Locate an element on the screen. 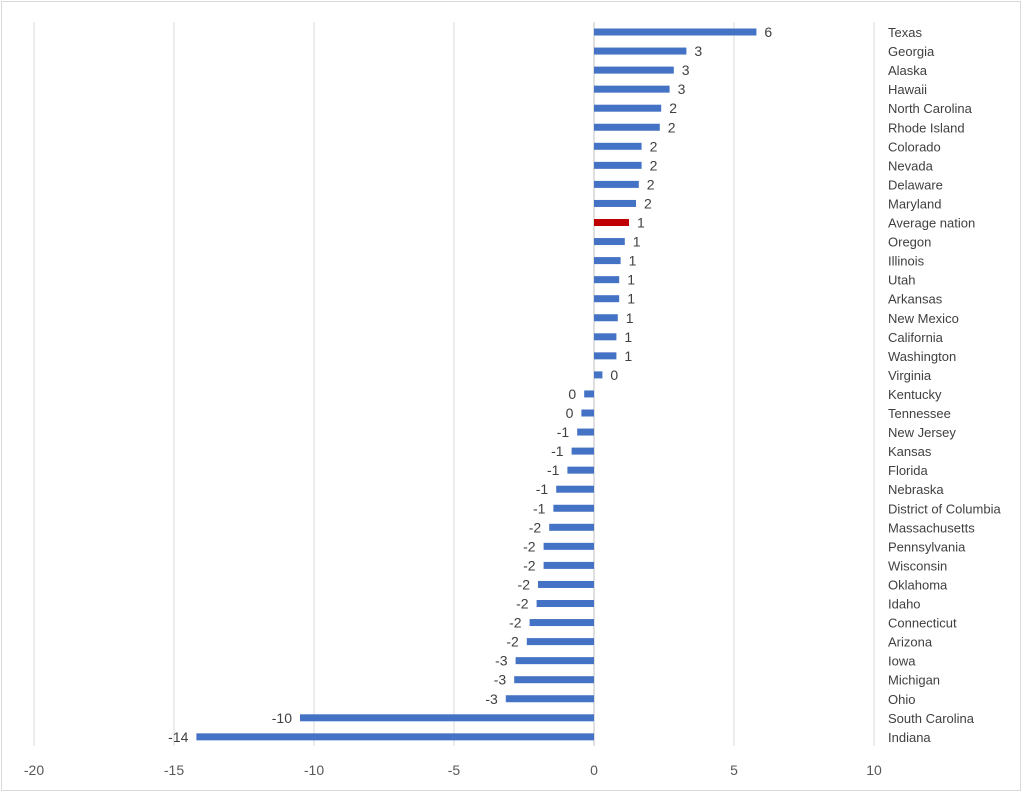 The height and width of the screenshot is (794, 1024). category-label: Oklahoma is located at coordinates (918, 584).